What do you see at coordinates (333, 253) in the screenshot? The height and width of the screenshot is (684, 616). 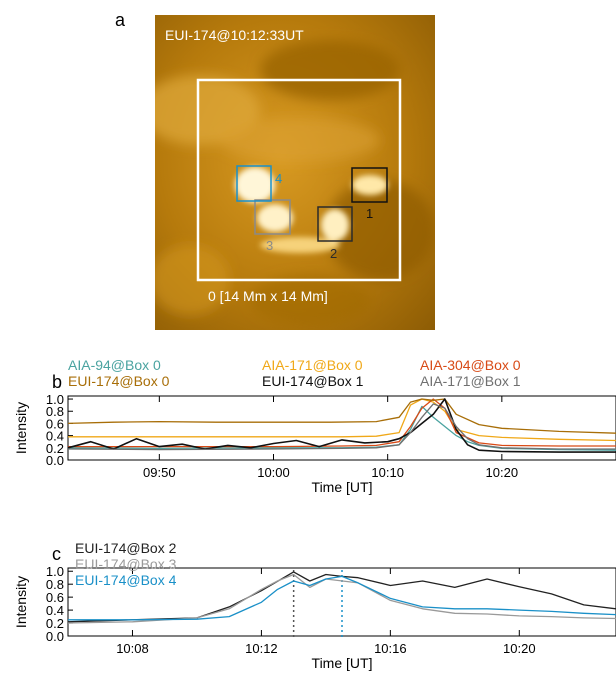 I see `box-2-label: 2` at bounding box center [333, 253].